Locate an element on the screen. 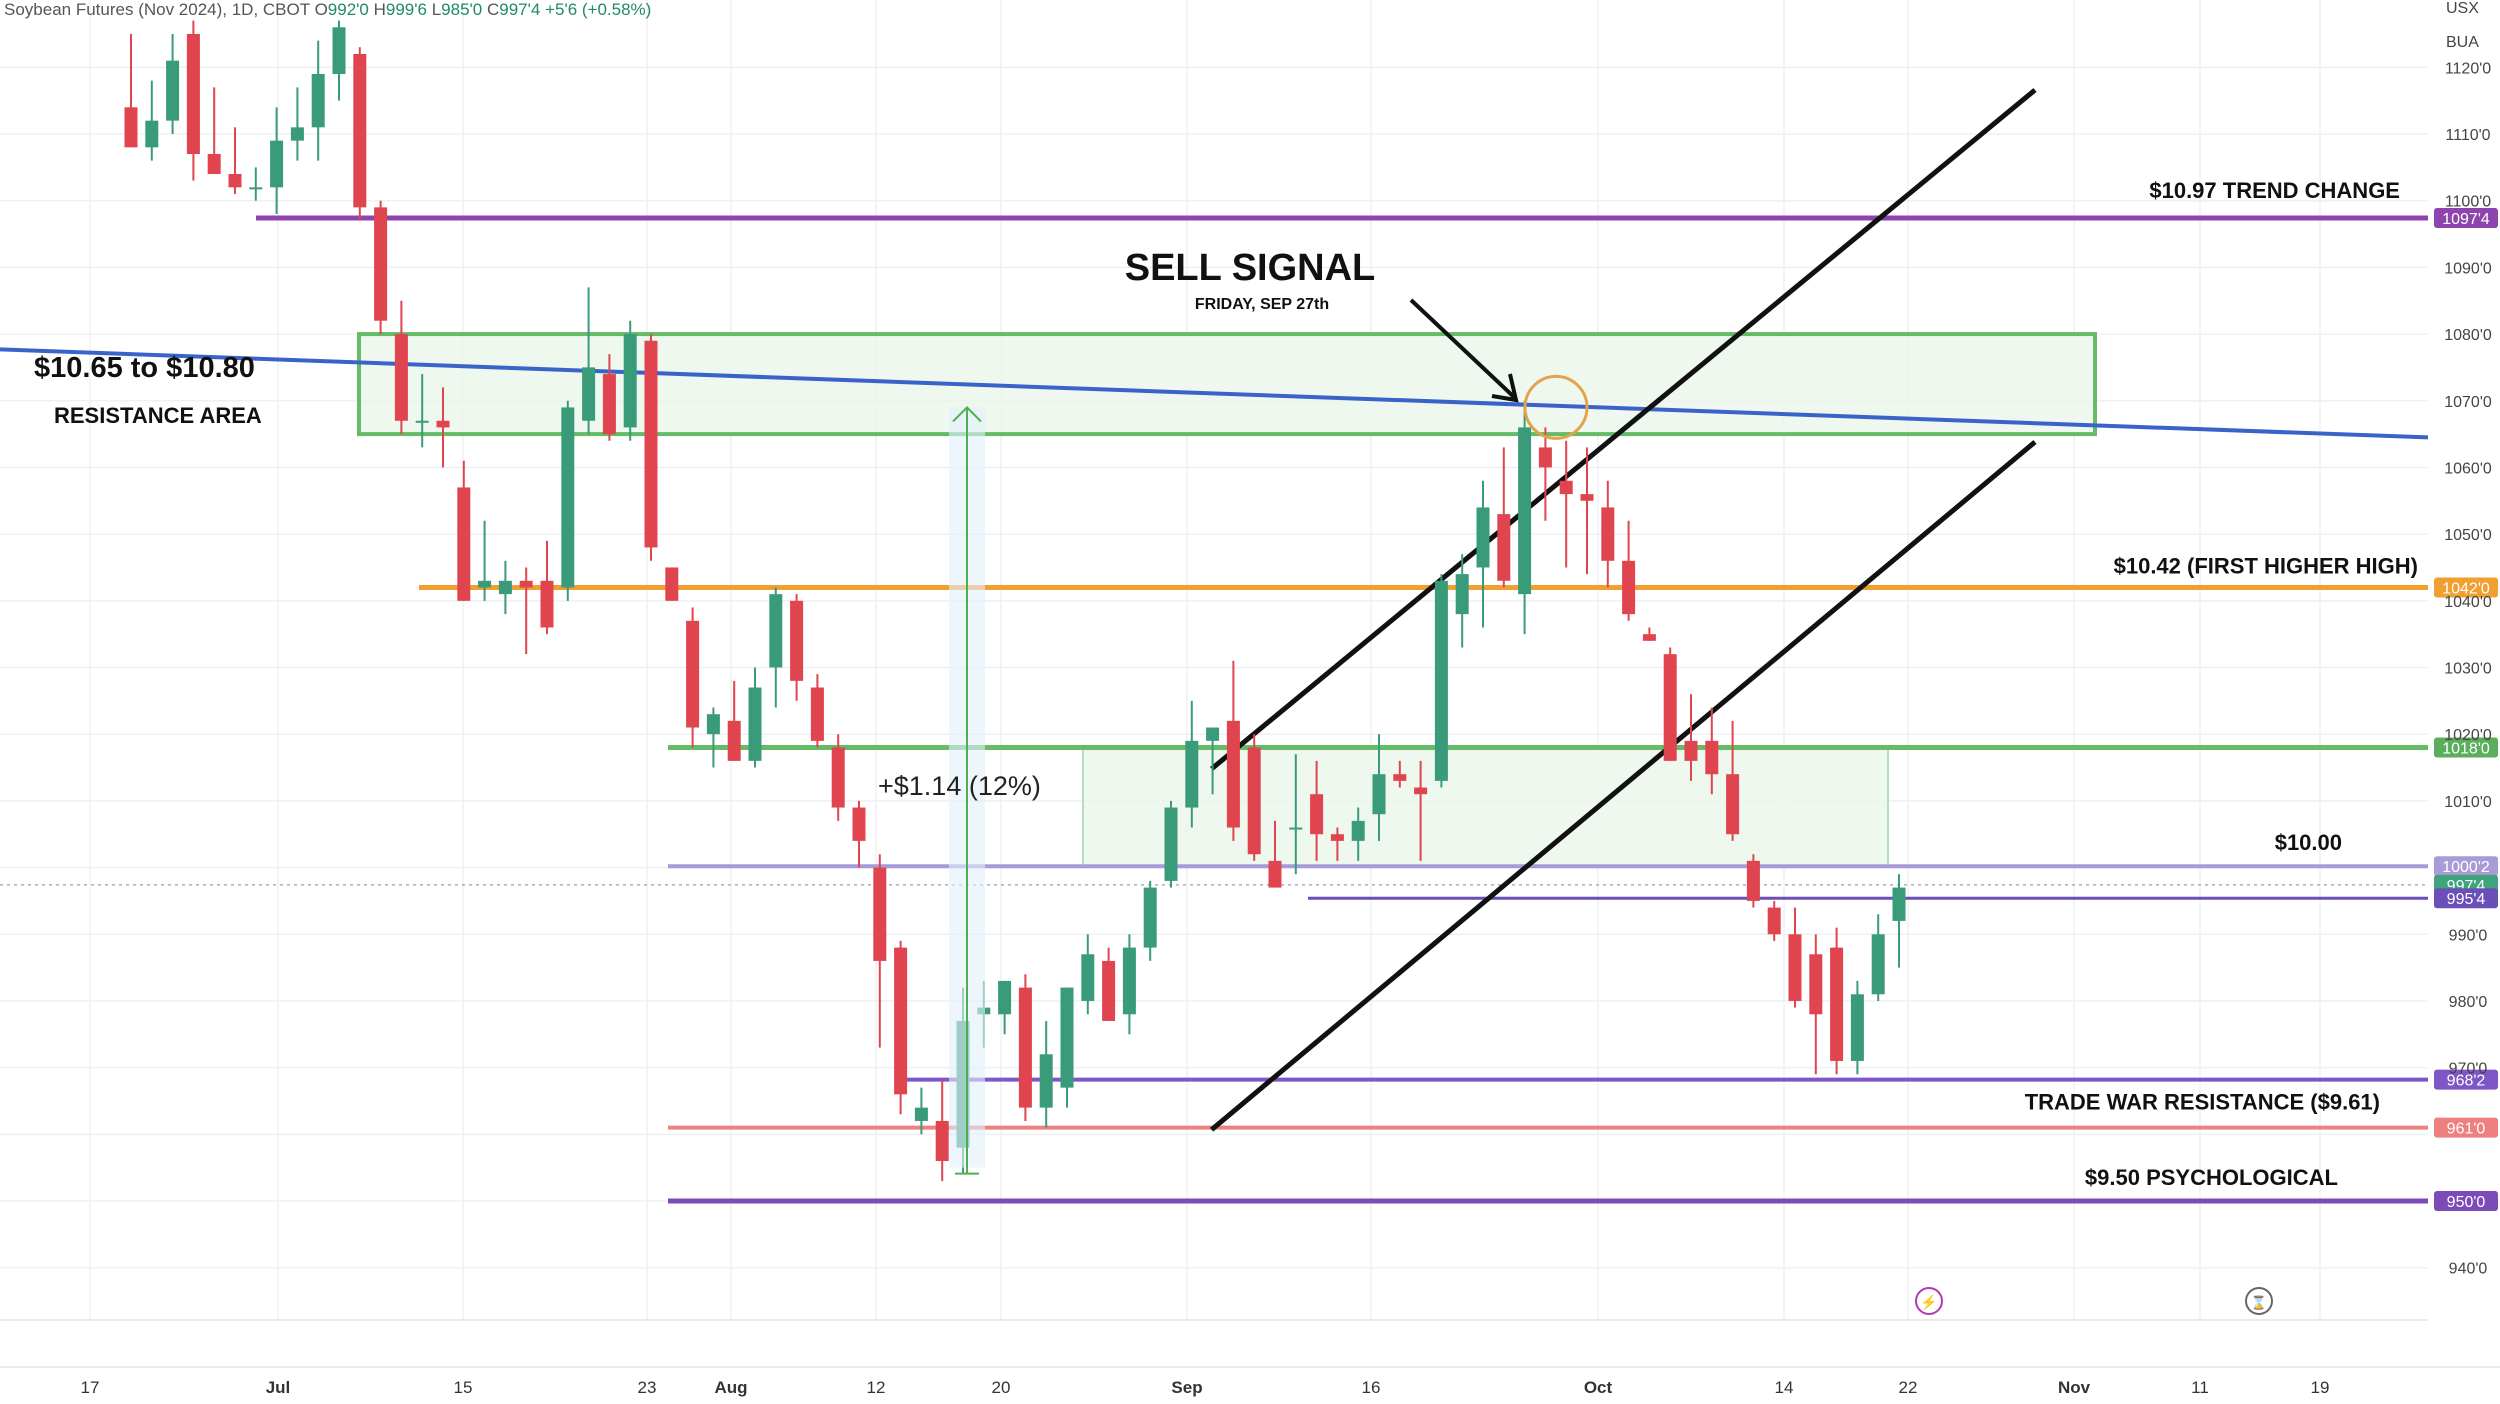  time-tick: Aug is located at coordinates (730, 1387).